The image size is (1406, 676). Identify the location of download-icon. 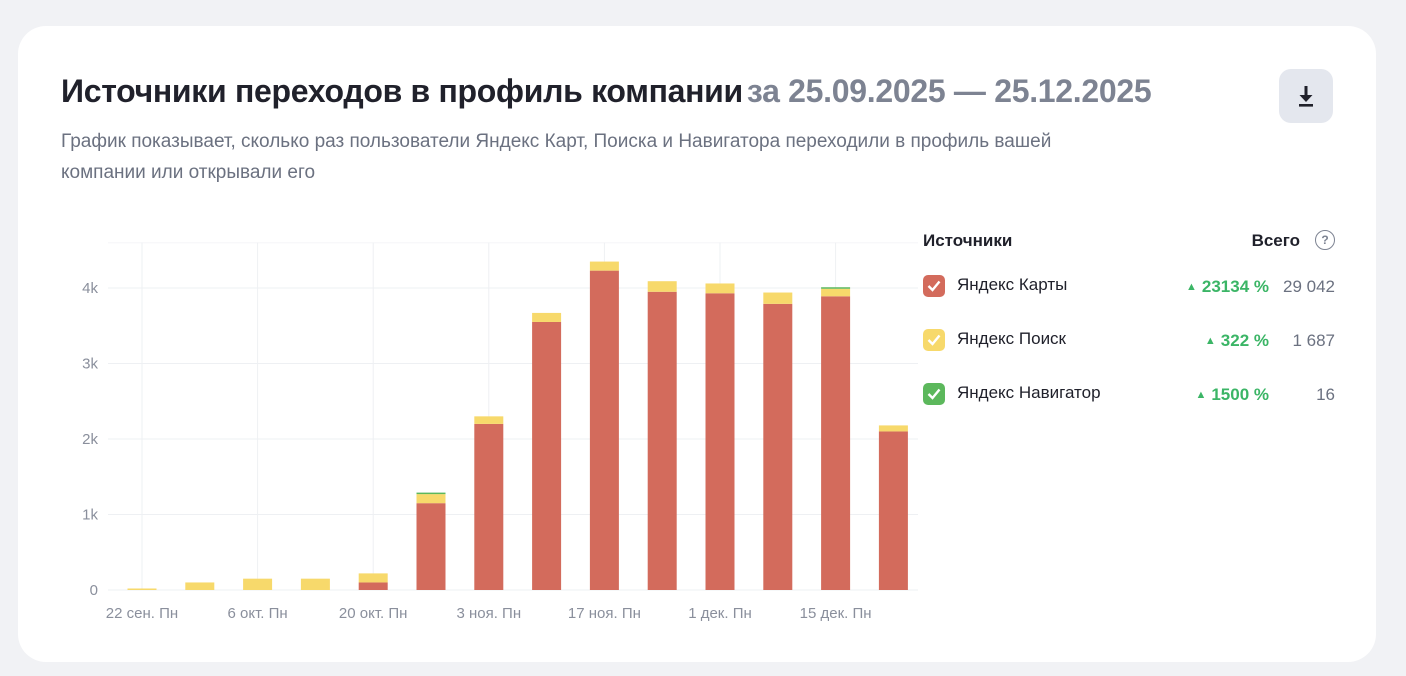
(1306, 96).